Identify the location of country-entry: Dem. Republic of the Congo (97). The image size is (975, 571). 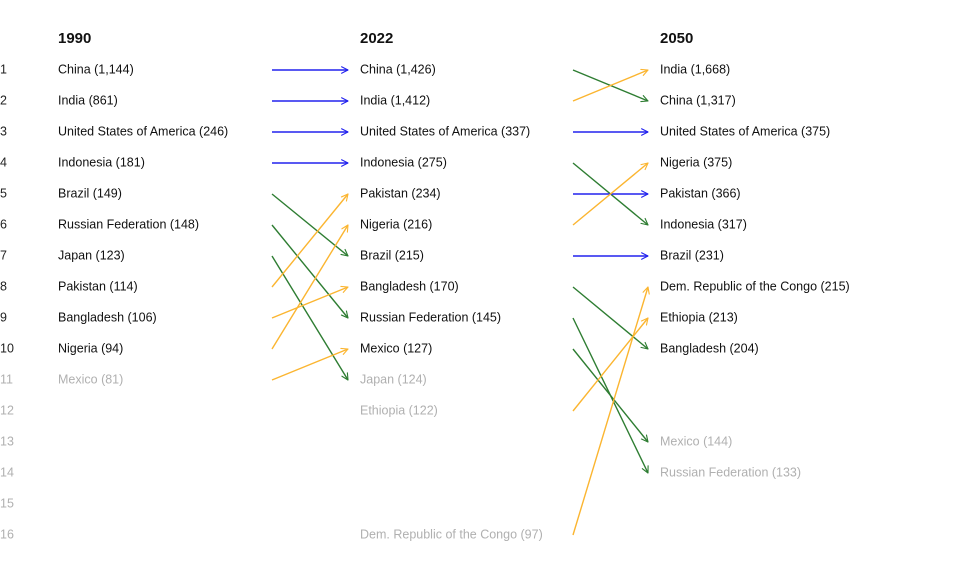
(451, 534).